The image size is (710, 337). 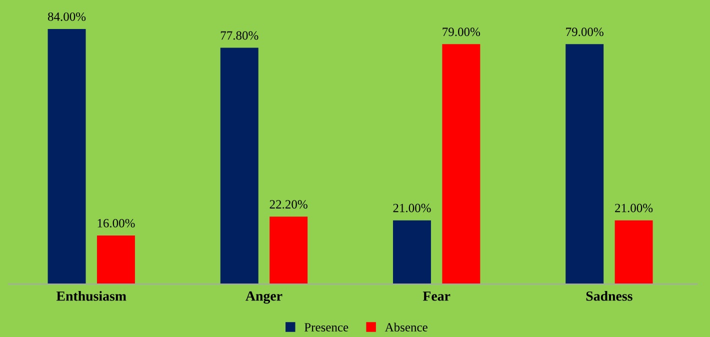 I want to click on data-label: 77.80%, so click(x=239, y=35).